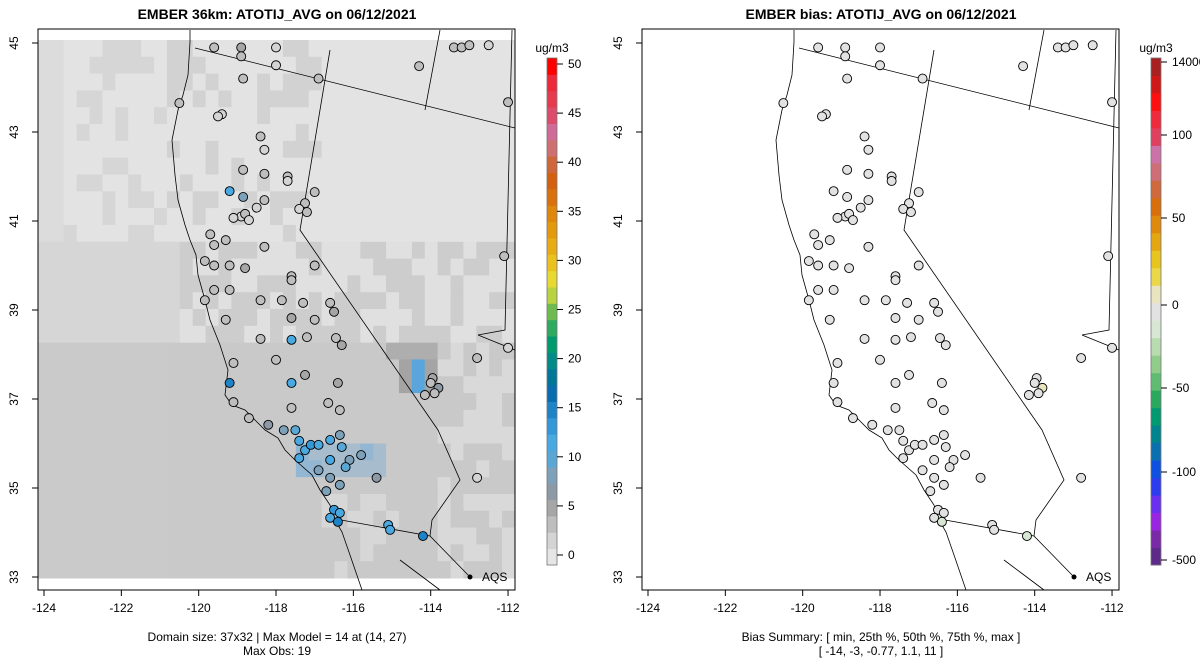  Describe the element at coordinates (430, 608) in the screenshot. I see `x-tick-label: -114` at that location.